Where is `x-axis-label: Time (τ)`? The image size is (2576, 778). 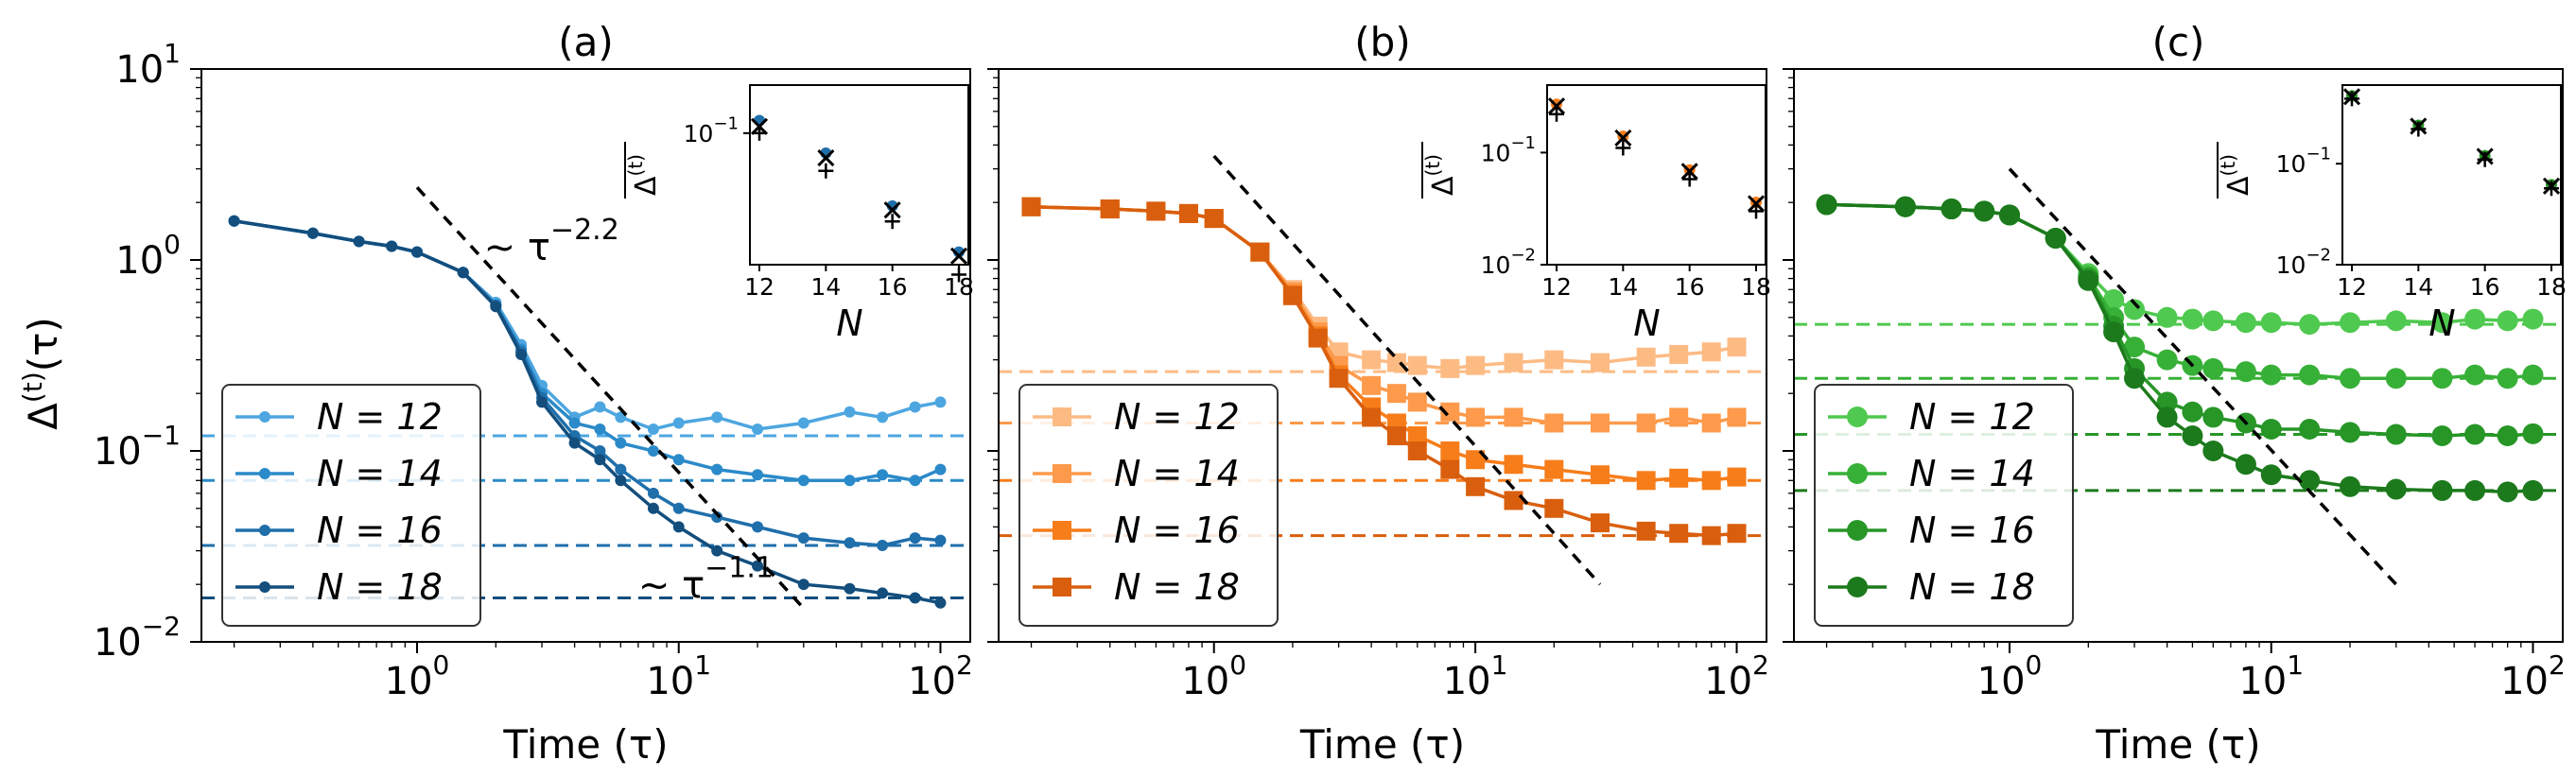 x-axis-label: Time (τ) is located at coordinates (2177, 744).